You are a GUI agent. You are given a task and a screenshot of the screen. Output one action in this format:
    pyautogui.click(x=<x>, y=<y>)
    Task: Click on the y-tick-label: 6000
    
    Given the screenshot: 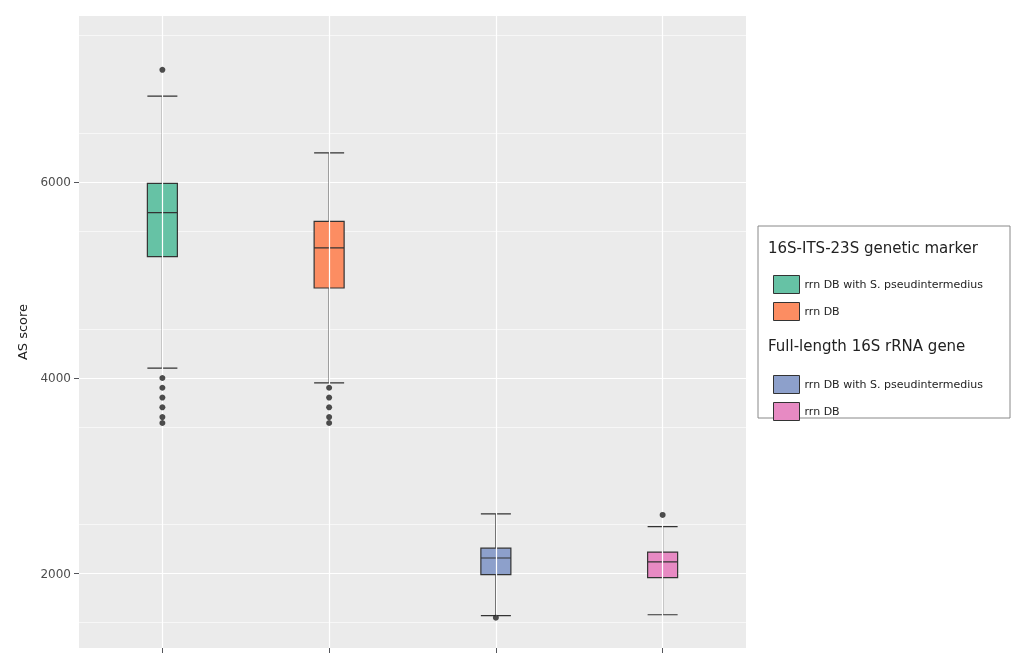 What is the action you would take?
    pyautogui.click(x=55, y=182)
    